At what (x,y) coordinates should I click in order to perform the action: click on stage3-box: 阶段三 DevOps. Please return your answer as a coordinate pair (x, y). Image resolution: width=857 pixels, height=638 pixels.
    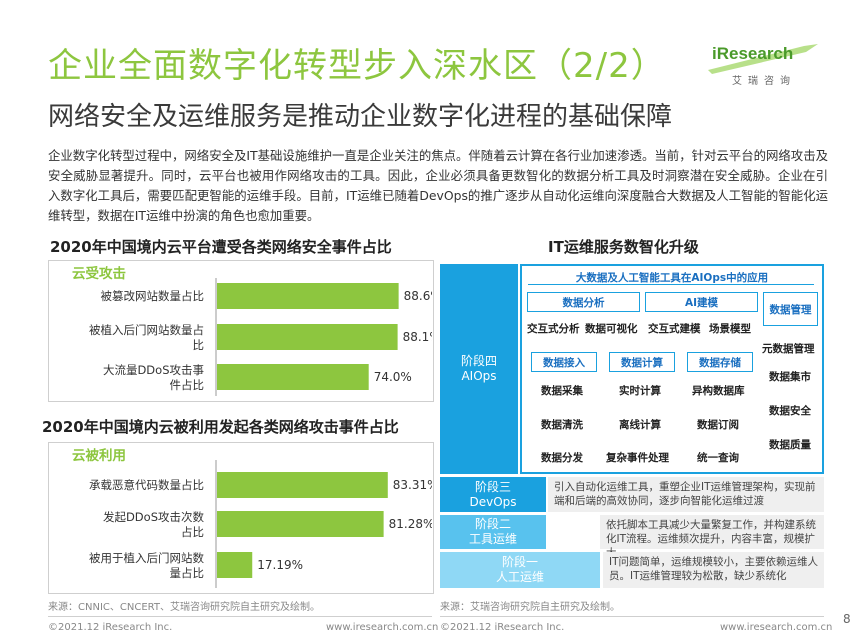
    Looking at the image, I should click on (493, 494).